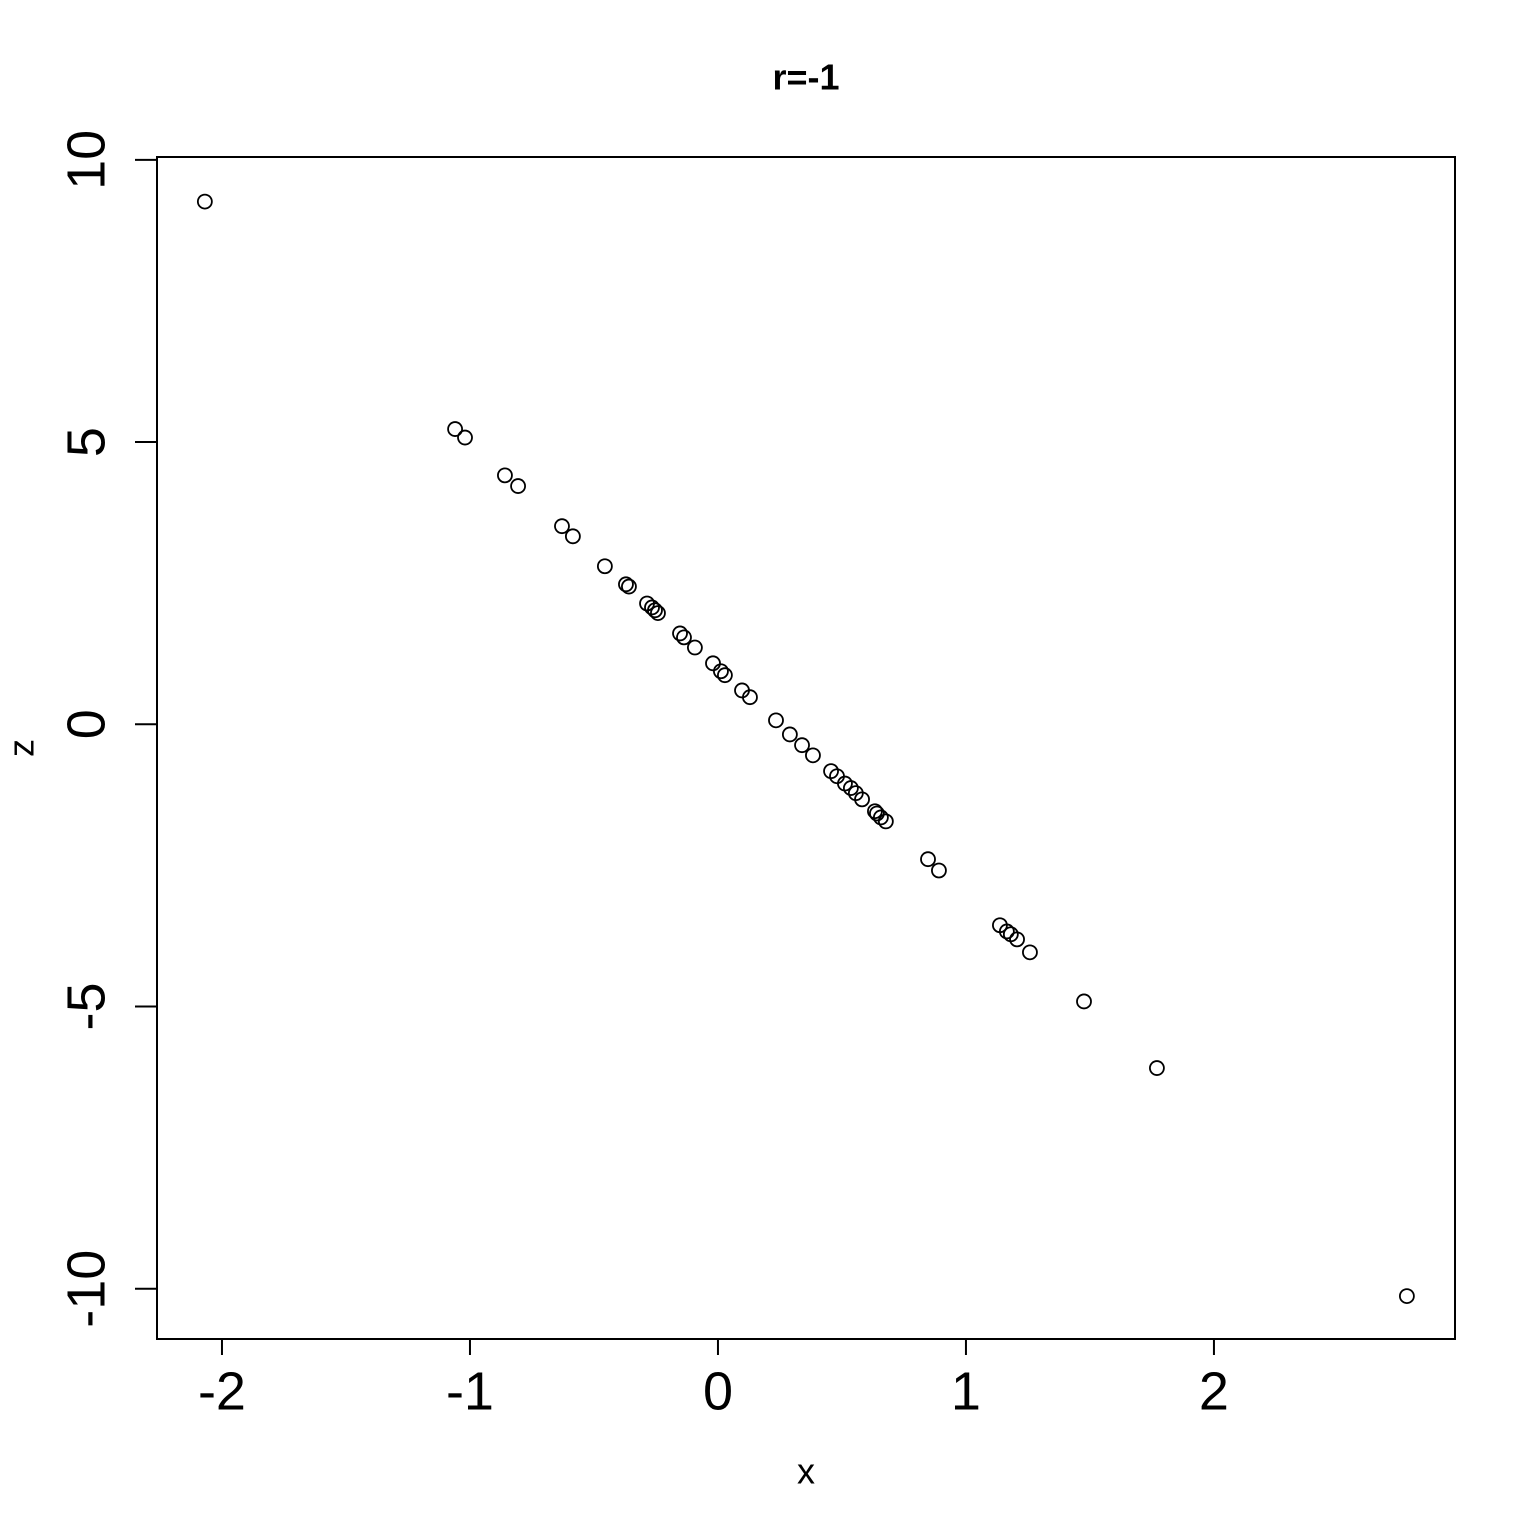 This screenshot has height=1536, width=1536. I want to click on y-tick-label: -10, so click(86, 1289).